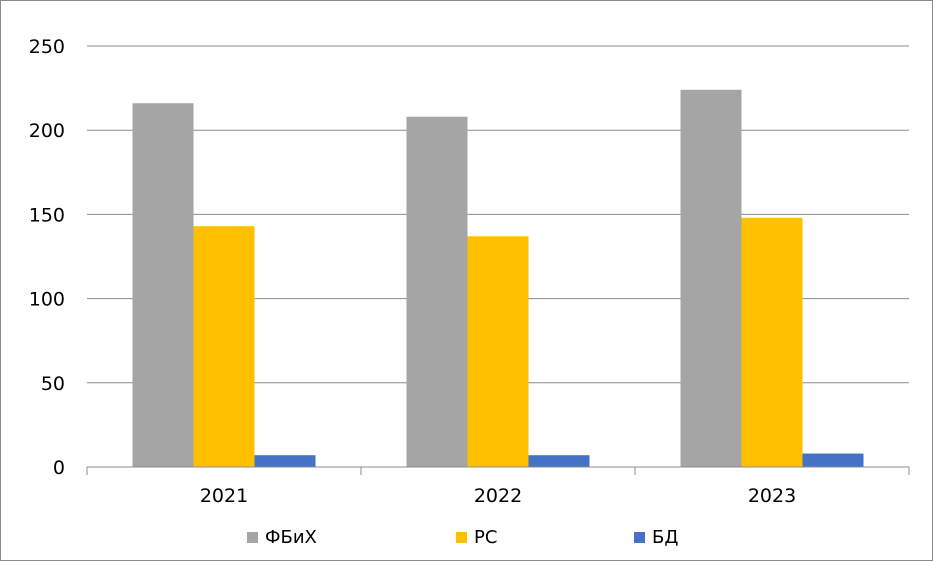 The width and height of the screenshot is (933, 562). I want to click on x-tick-label: 2021, so click(224, 496).